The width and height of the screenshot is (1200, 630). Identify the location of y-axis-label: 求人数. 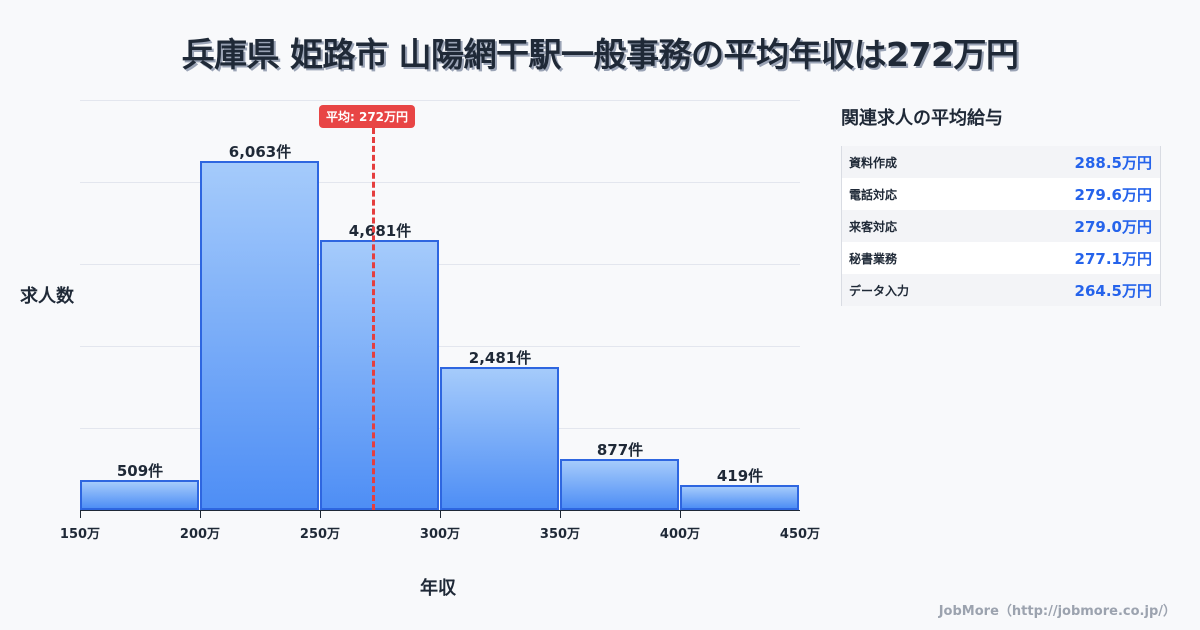
(47, 296).